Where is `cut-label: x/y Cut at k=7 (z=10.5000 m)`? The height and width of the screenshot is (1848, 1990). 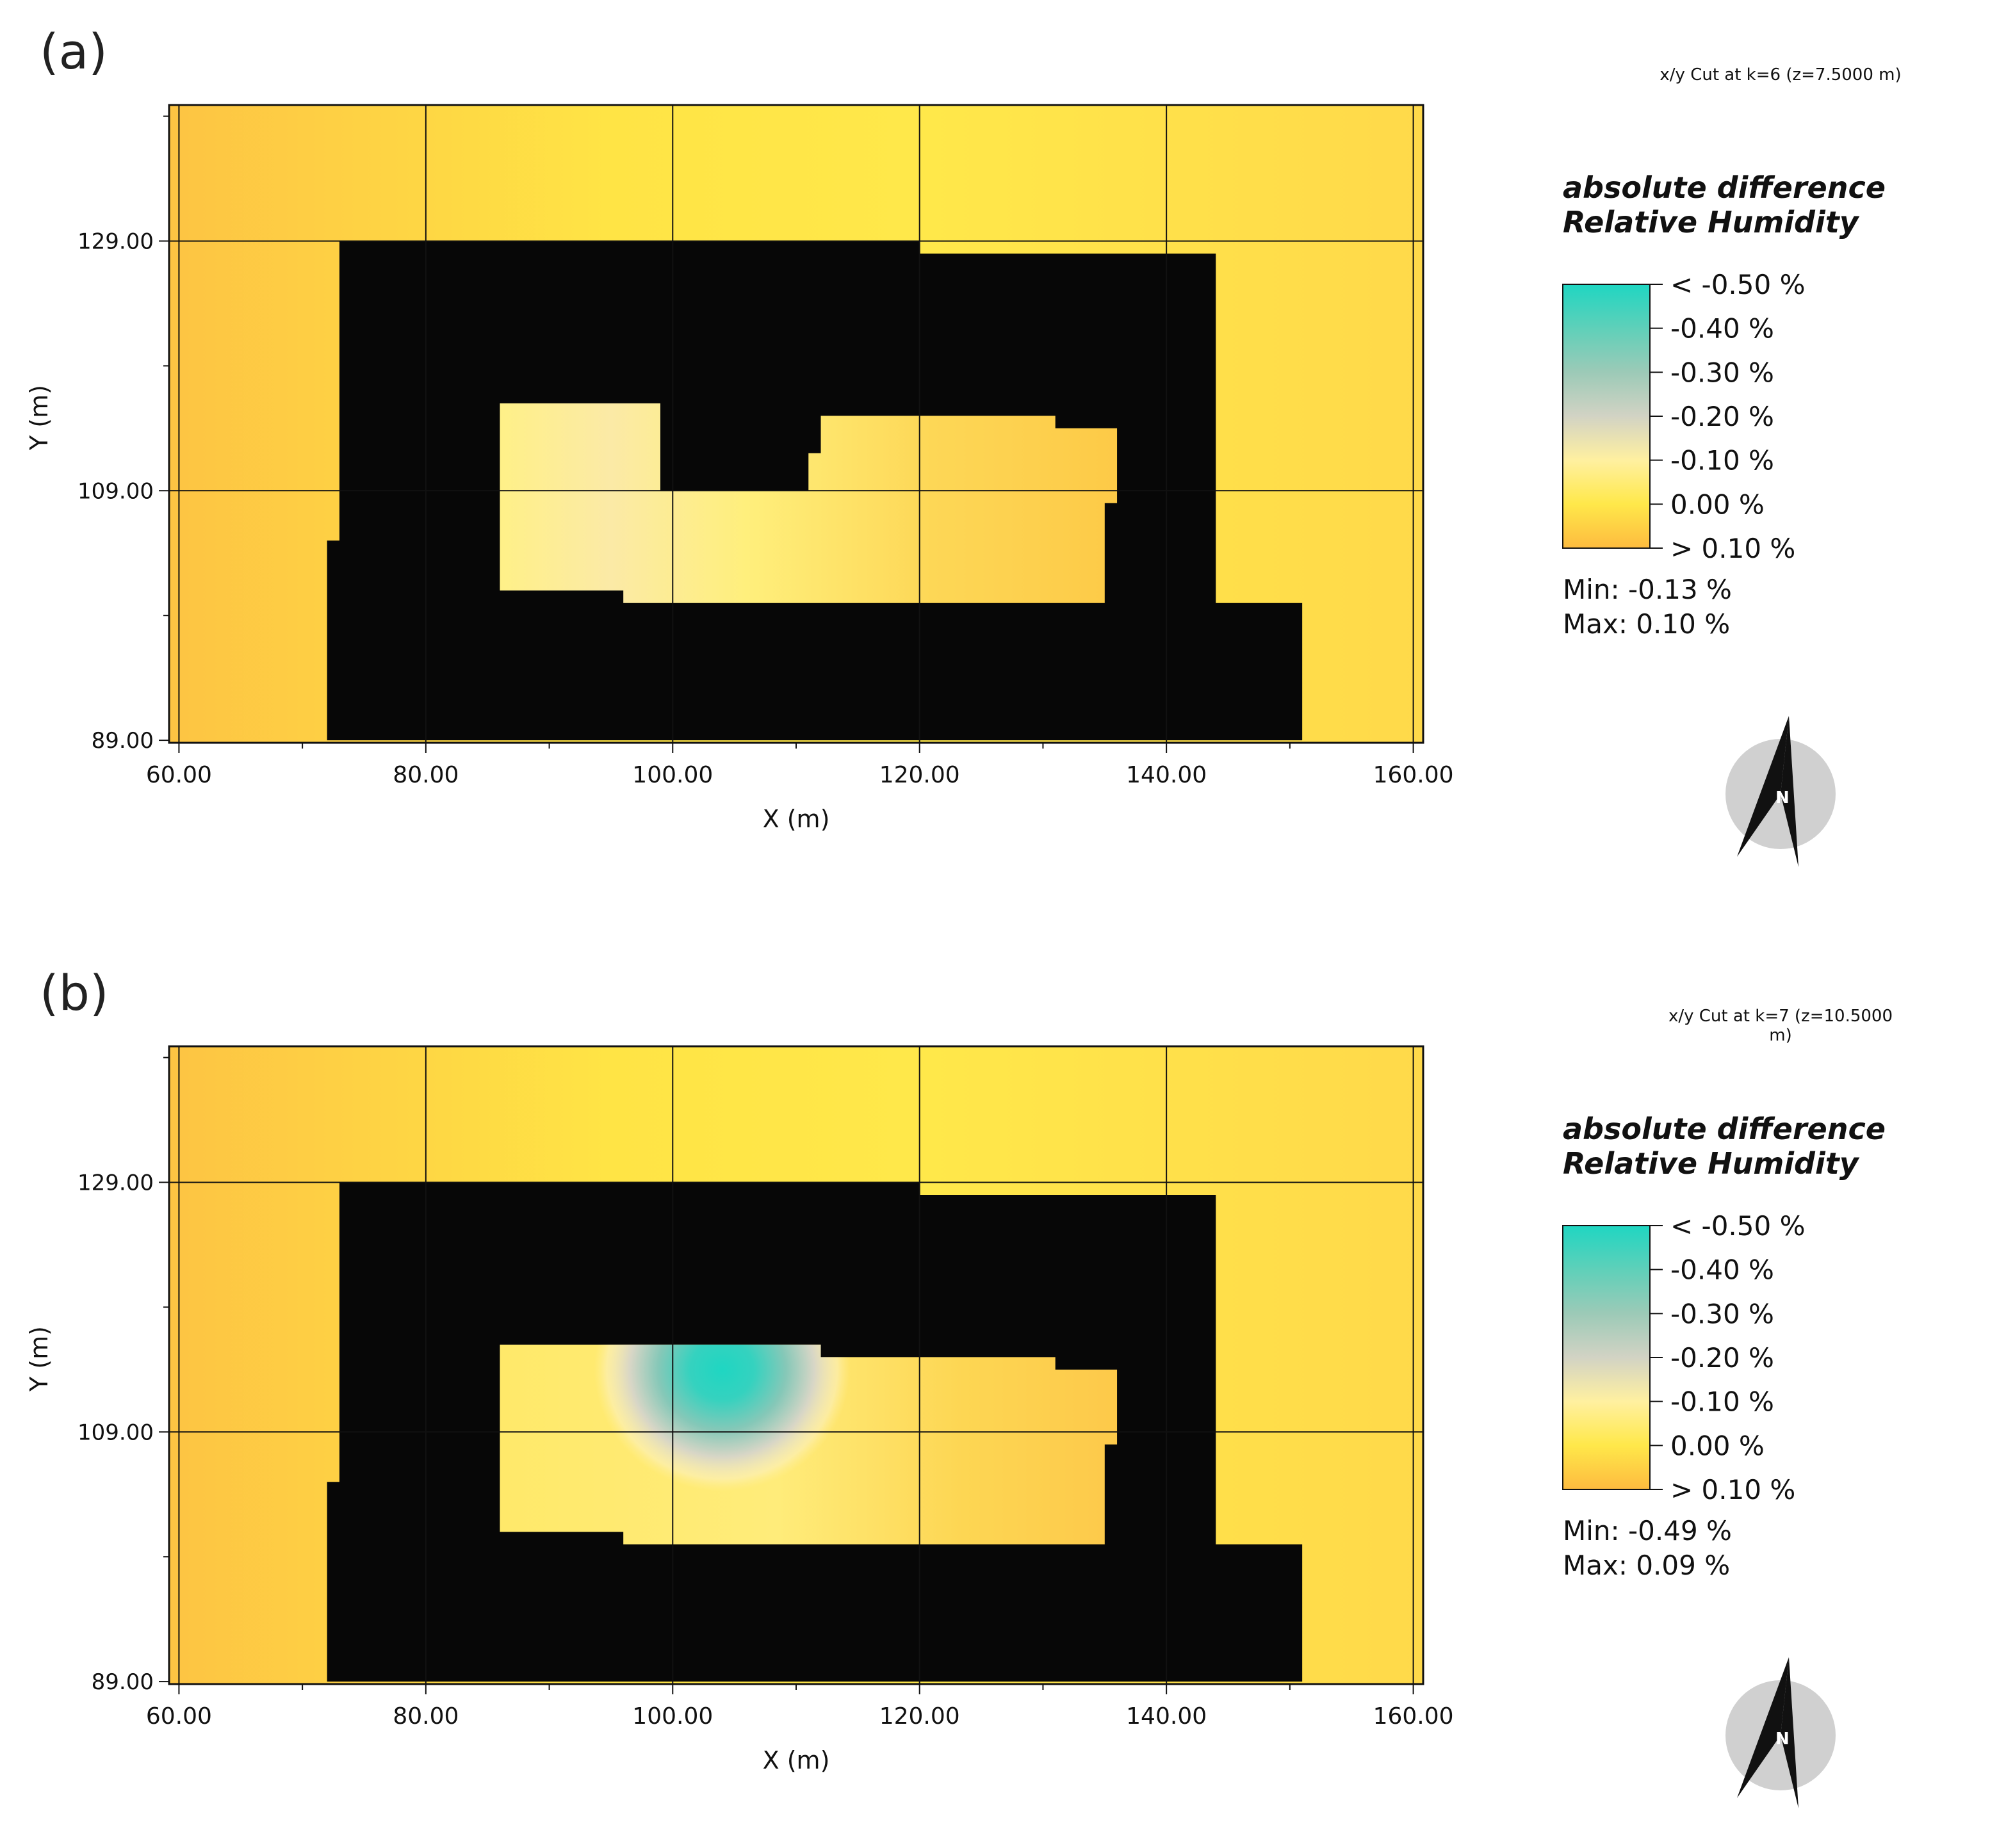
cut-label: x/y Cut at k=7 (z=10.5000 m) is located at coordinates (1780, 1026).